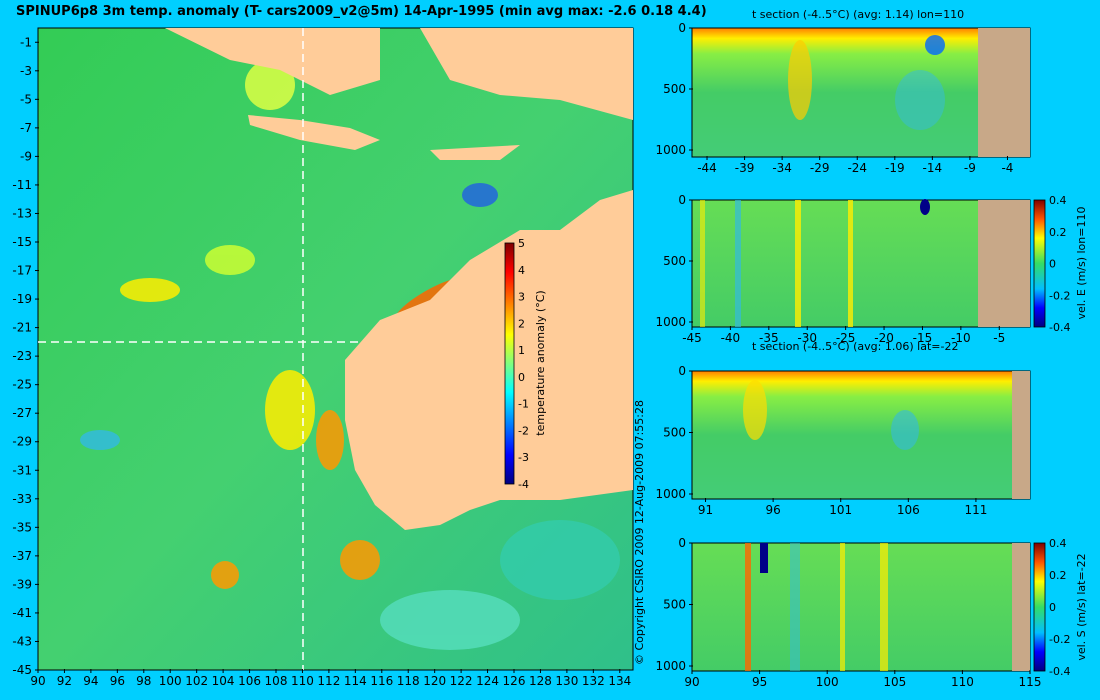 This screenshot has width=1100, height=700. I want to click on map-y-tick-label: -27, so click(22, 413).